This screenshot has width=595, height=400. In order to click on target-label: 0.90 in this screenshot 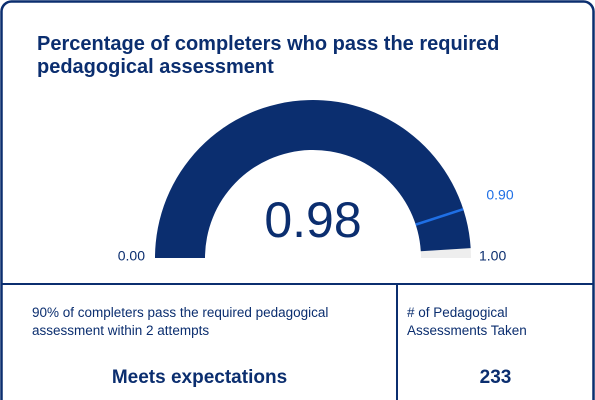, I will do `click(499, 194)`.